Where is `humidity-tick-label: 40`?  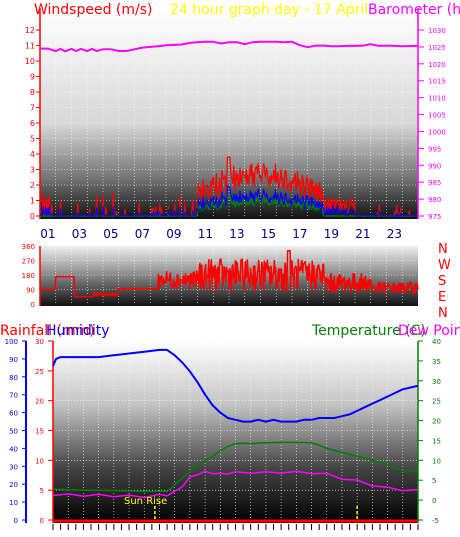
humidity-tick-label: 40 is located at coordinates (13, 449).